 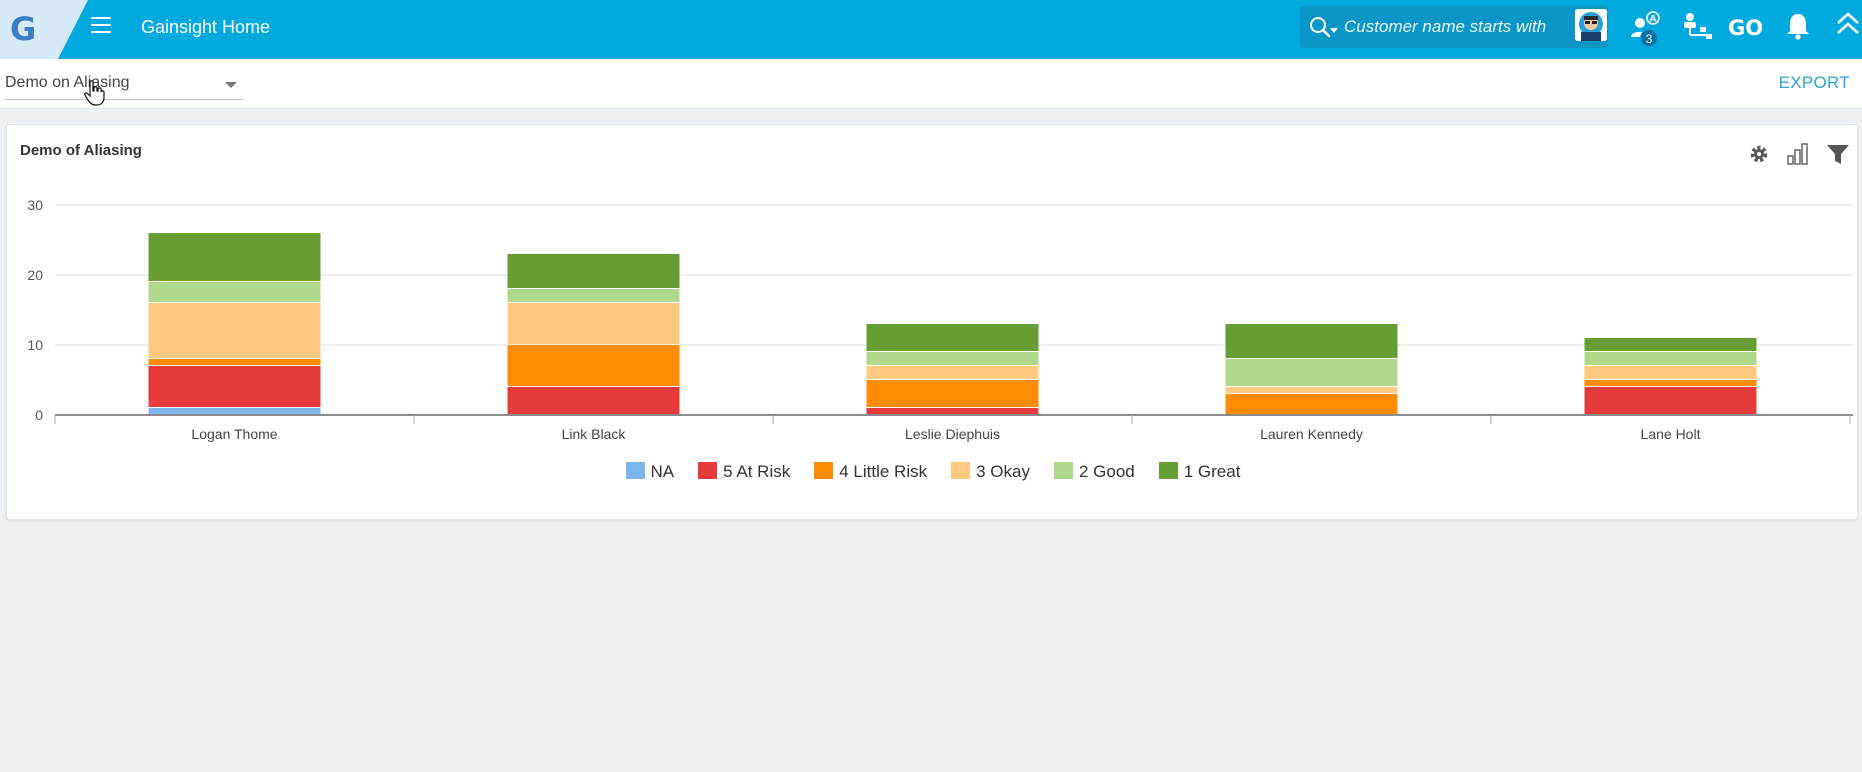 I want to click on export-button: EXPORT, so click(x=1814, y=82).